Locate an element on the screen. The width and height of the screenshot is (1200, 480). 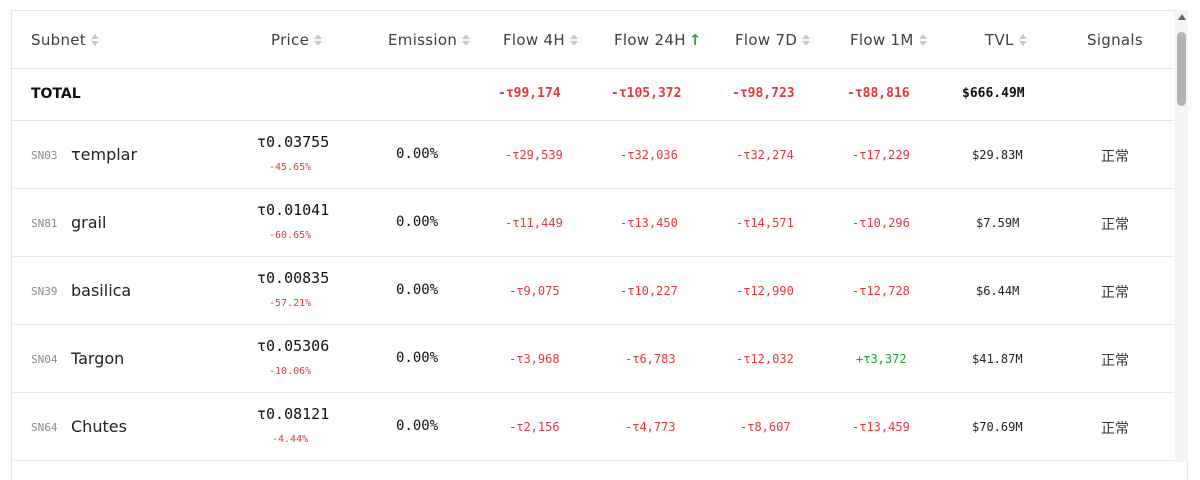
price-change: -60.65% is located at coordinates (290, 235).